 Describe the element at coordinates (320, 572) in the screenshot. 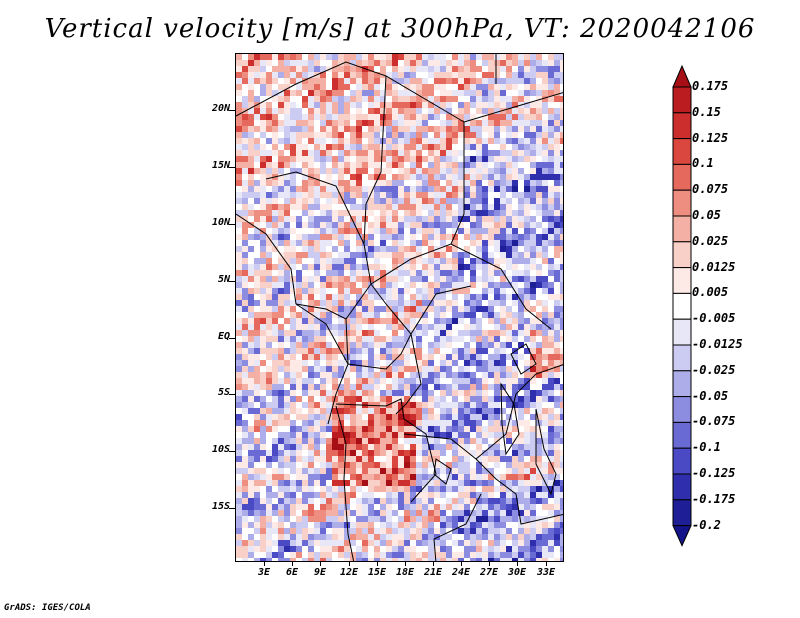

I see `lon-label: 9E` at that location.